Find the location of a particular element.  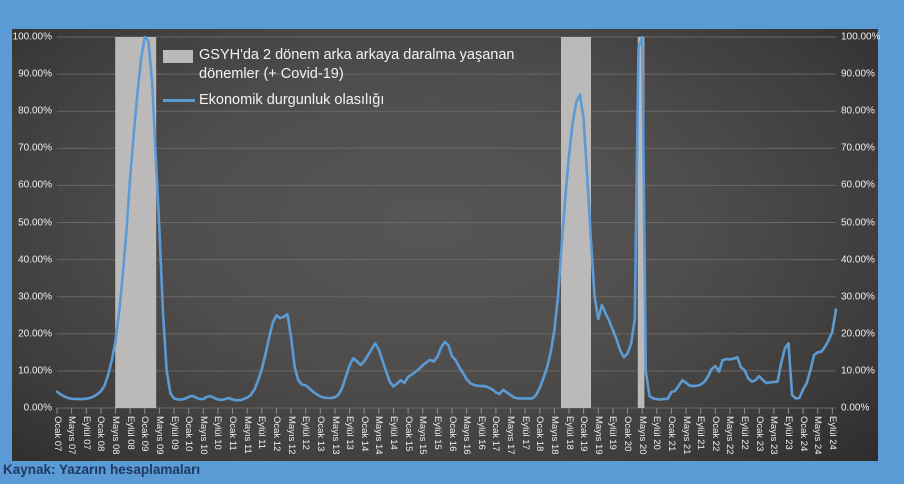

y-axis-label-left: 20.00% is located at coordinates (35, 334).